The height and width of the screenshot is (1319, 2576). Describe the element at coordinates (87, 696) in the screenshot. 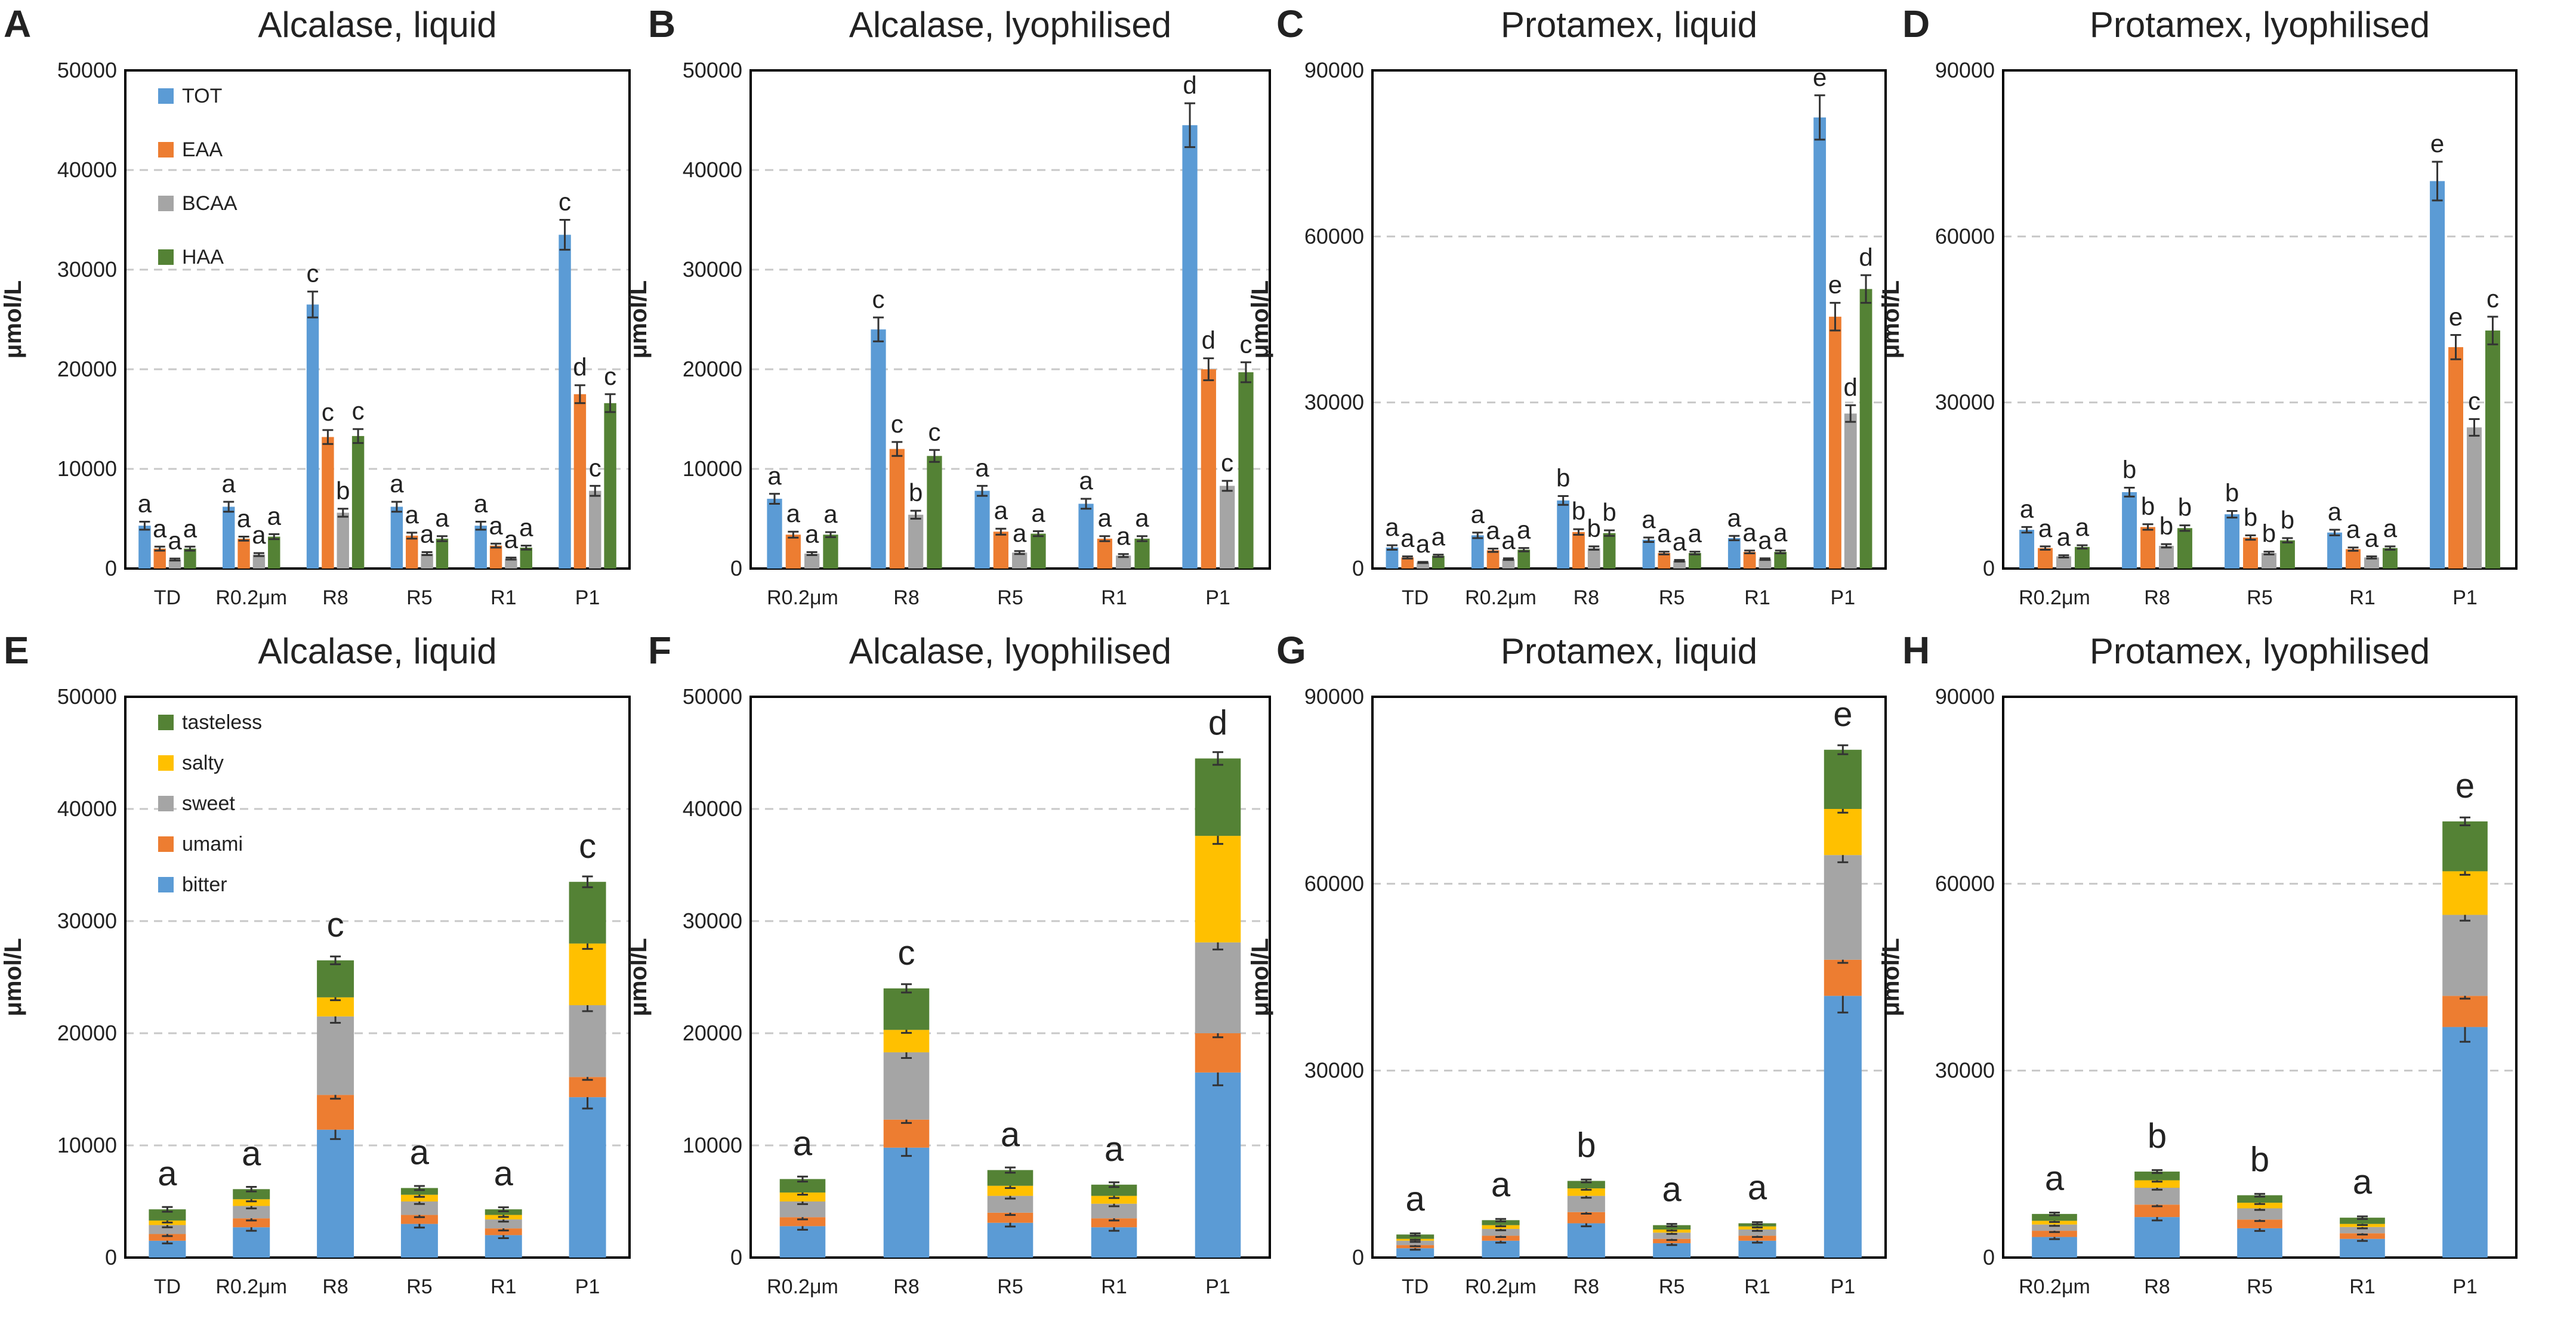

I see `y-tick-label: 50000` at that location.